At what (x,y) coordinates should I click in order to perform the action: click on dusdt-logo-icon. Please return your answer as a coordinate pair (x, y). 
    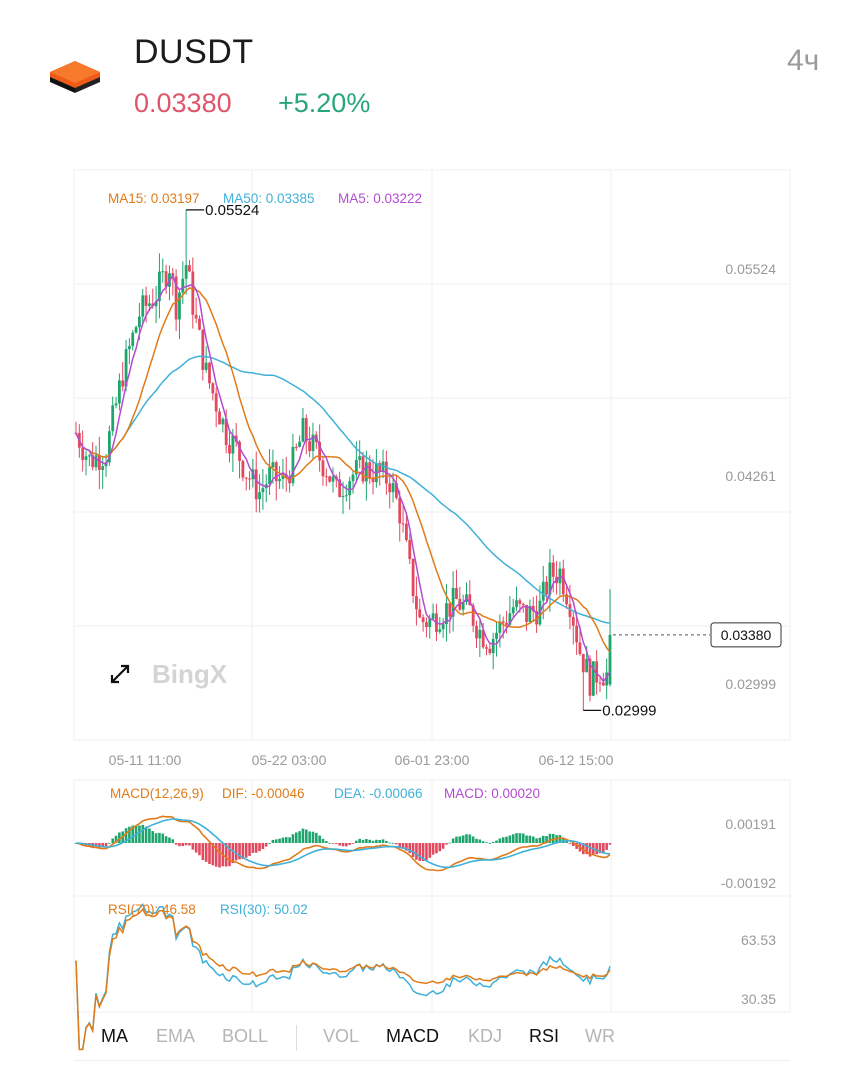
    Looking at the image, I should click on (75, 77).